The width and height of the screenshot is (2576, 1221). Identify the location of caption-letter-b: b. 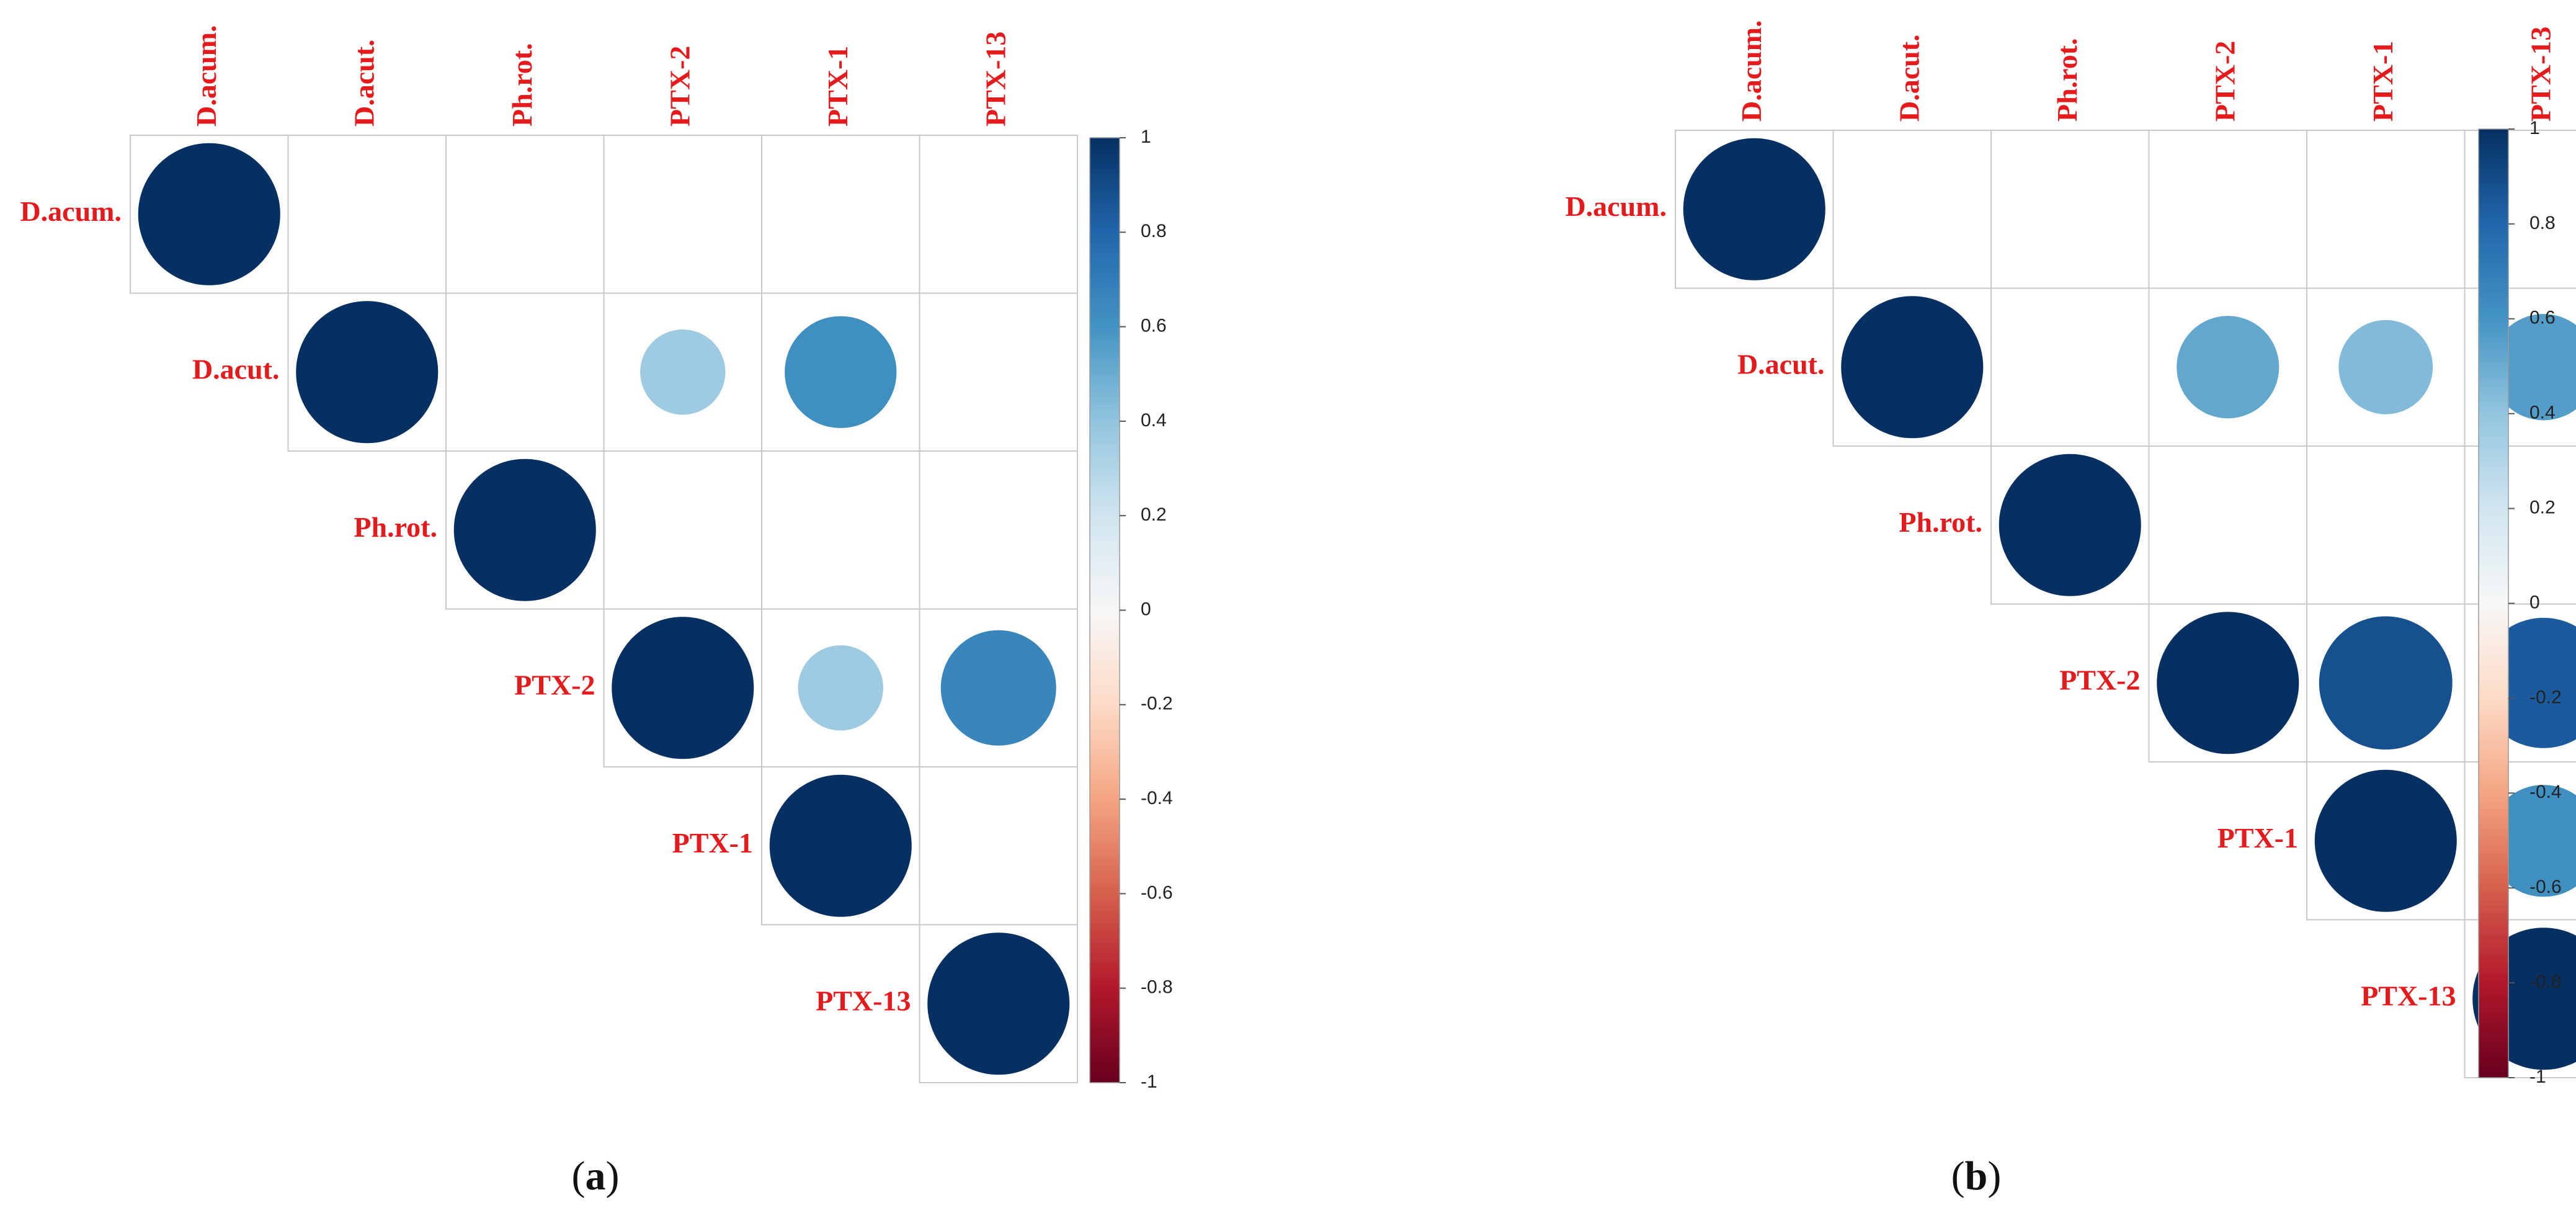
(1976, 1176).